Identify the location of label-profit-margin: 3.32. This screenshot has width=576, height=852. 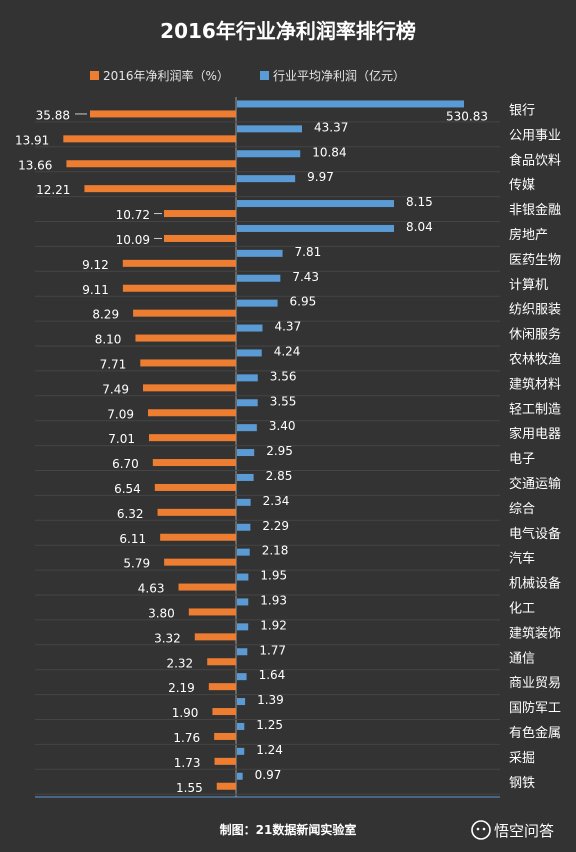
(167, 638).